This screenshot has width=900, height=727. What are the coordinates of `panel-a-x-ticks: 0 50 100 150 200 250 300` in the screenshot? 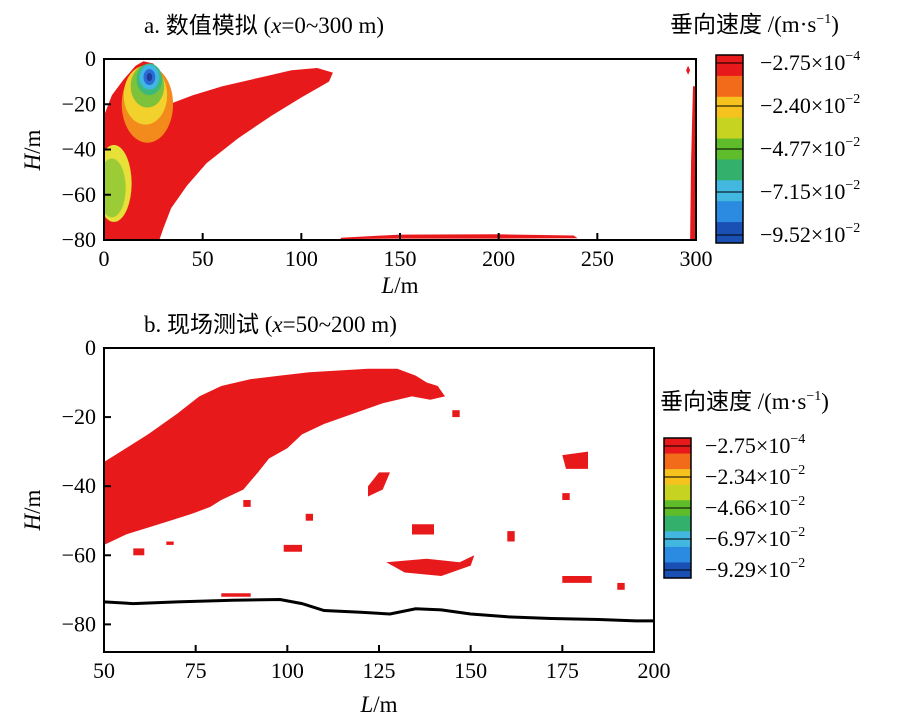 It's located at (406, 252).